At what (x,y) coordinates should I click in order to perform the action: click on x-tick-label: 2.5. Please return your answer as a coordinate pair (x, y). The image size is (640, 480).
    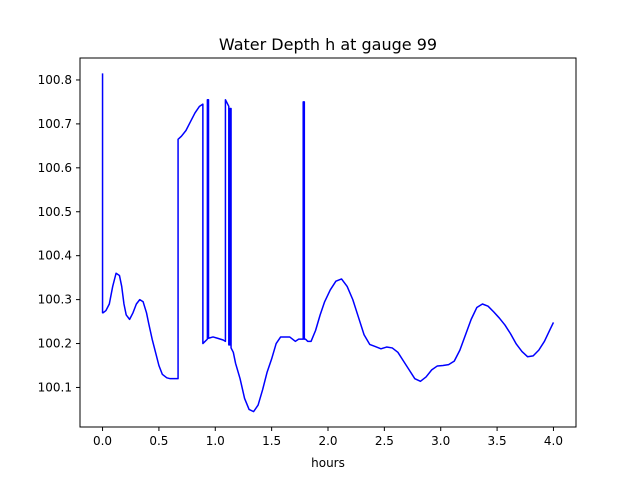
    Looking at the image, I should click on (384, 441).